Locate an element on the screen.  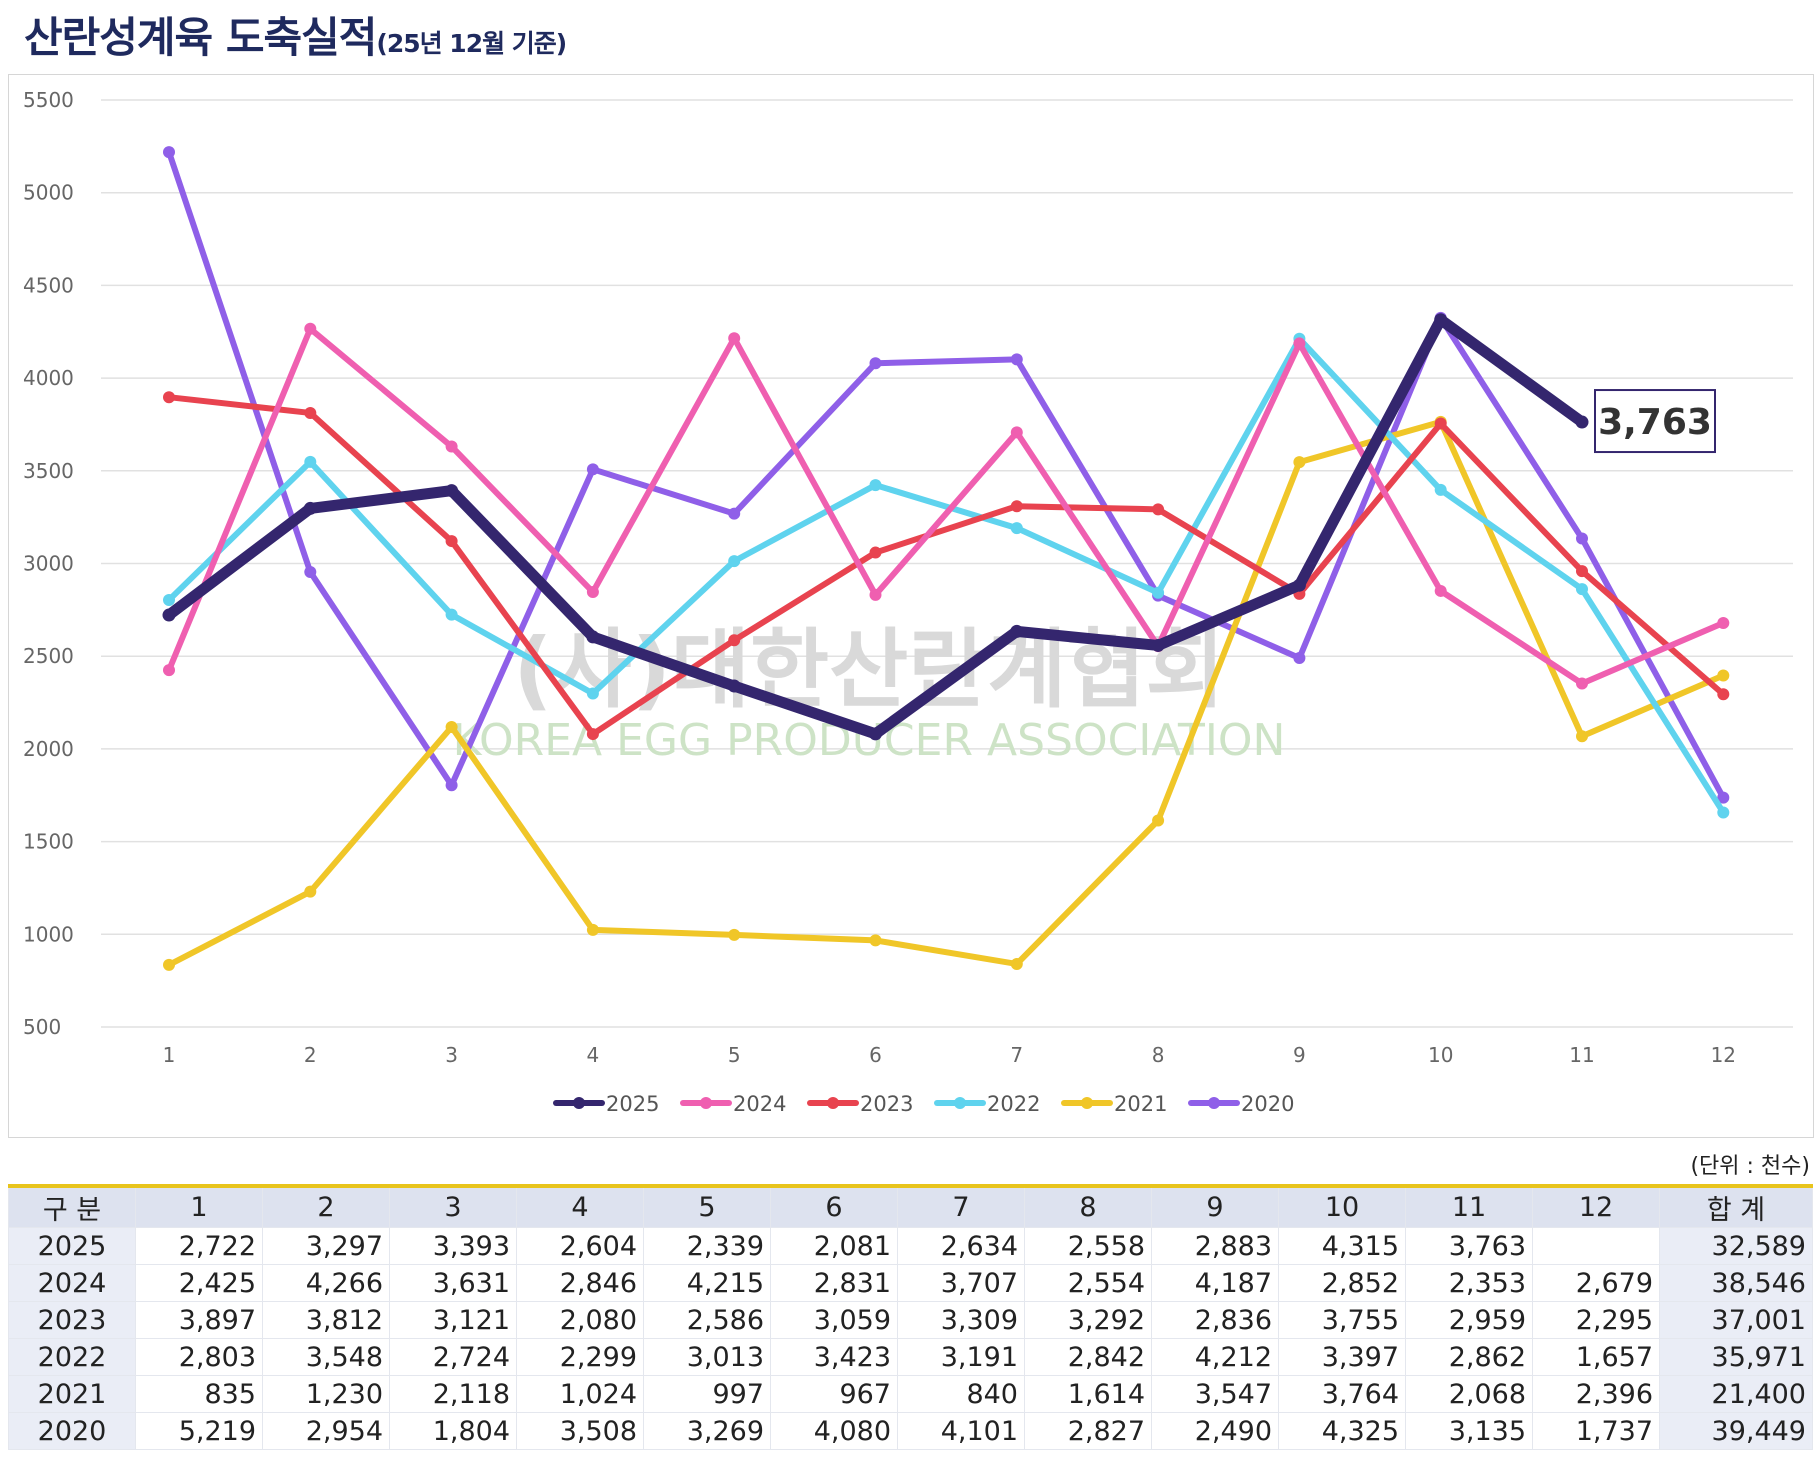
row-year: 2020 is located at coordinates (72, 1431).